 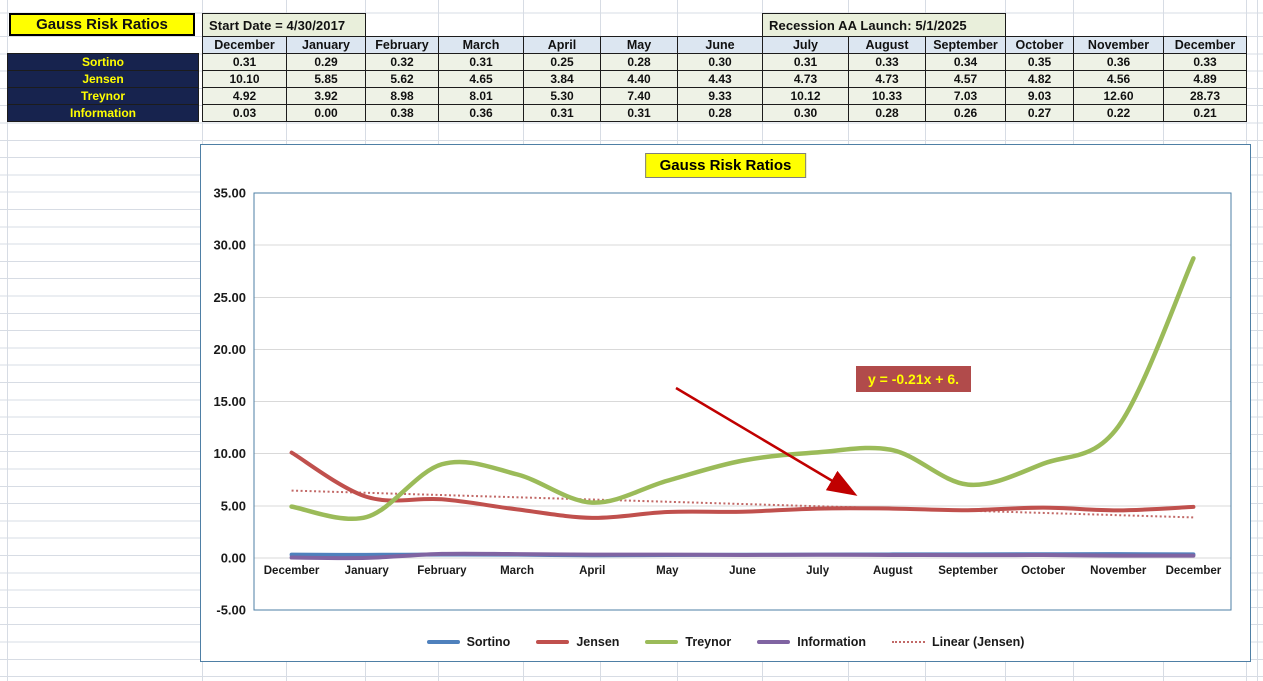 I want to click on svg-text: 15.00, so click(x=229, y=401).